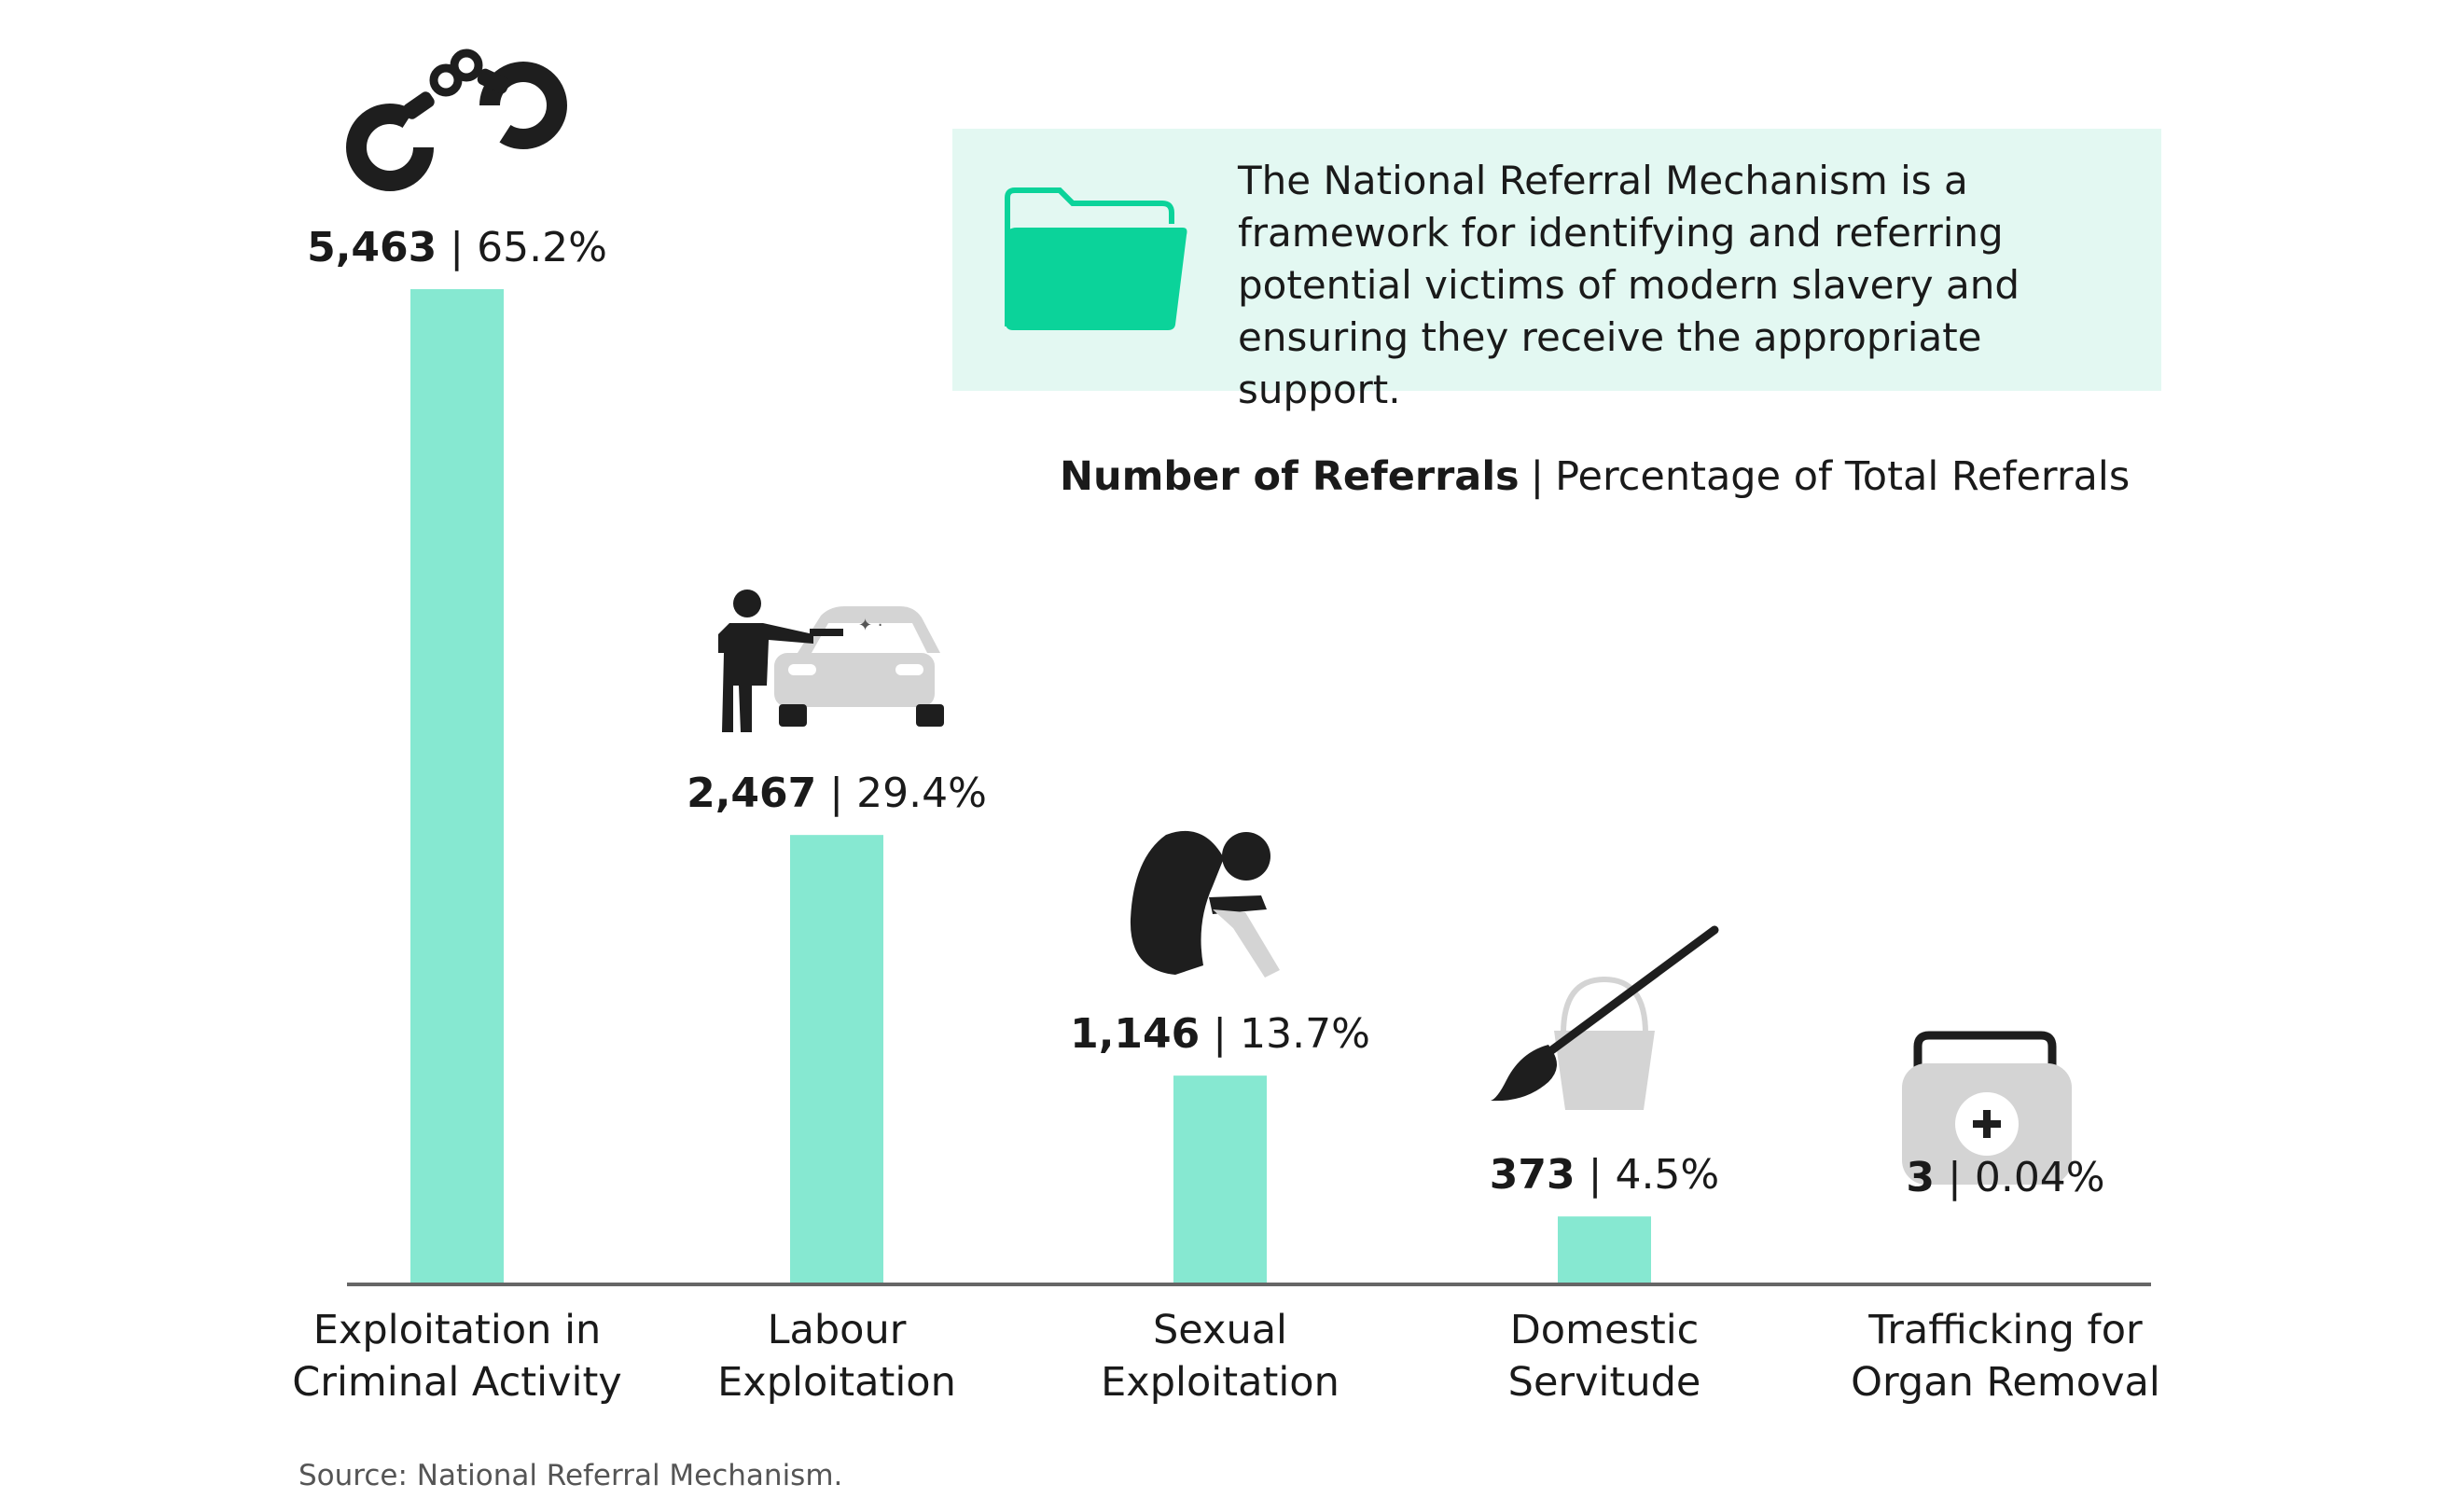 This screenshot has width=2457, height=1512. I want to click on bucket-mop-icon, so click(1605, 1017).